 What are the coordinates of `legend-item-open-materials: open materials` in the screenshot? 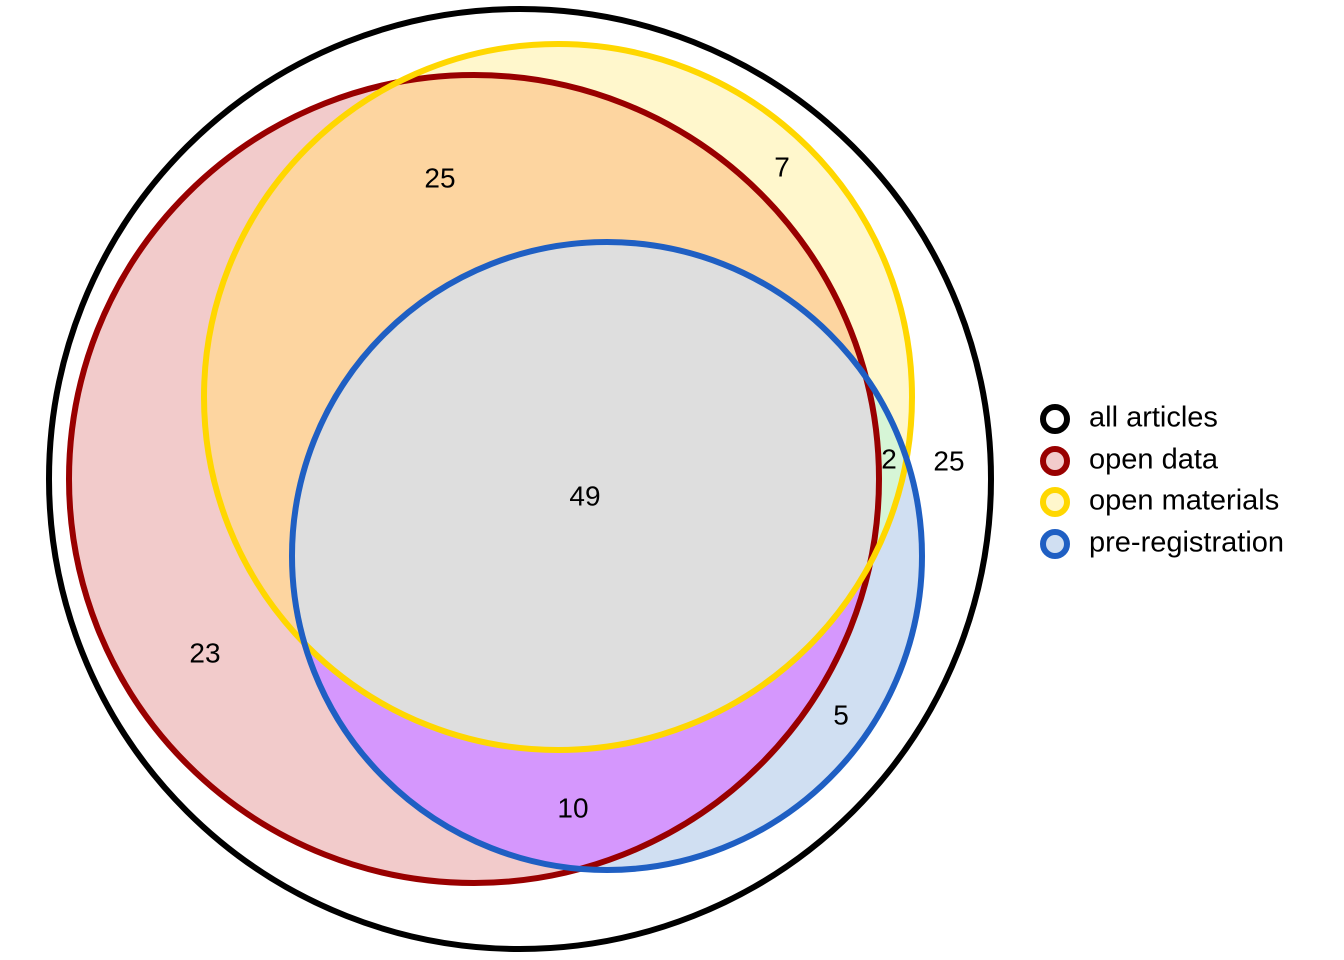 It's located at (1159, 501).